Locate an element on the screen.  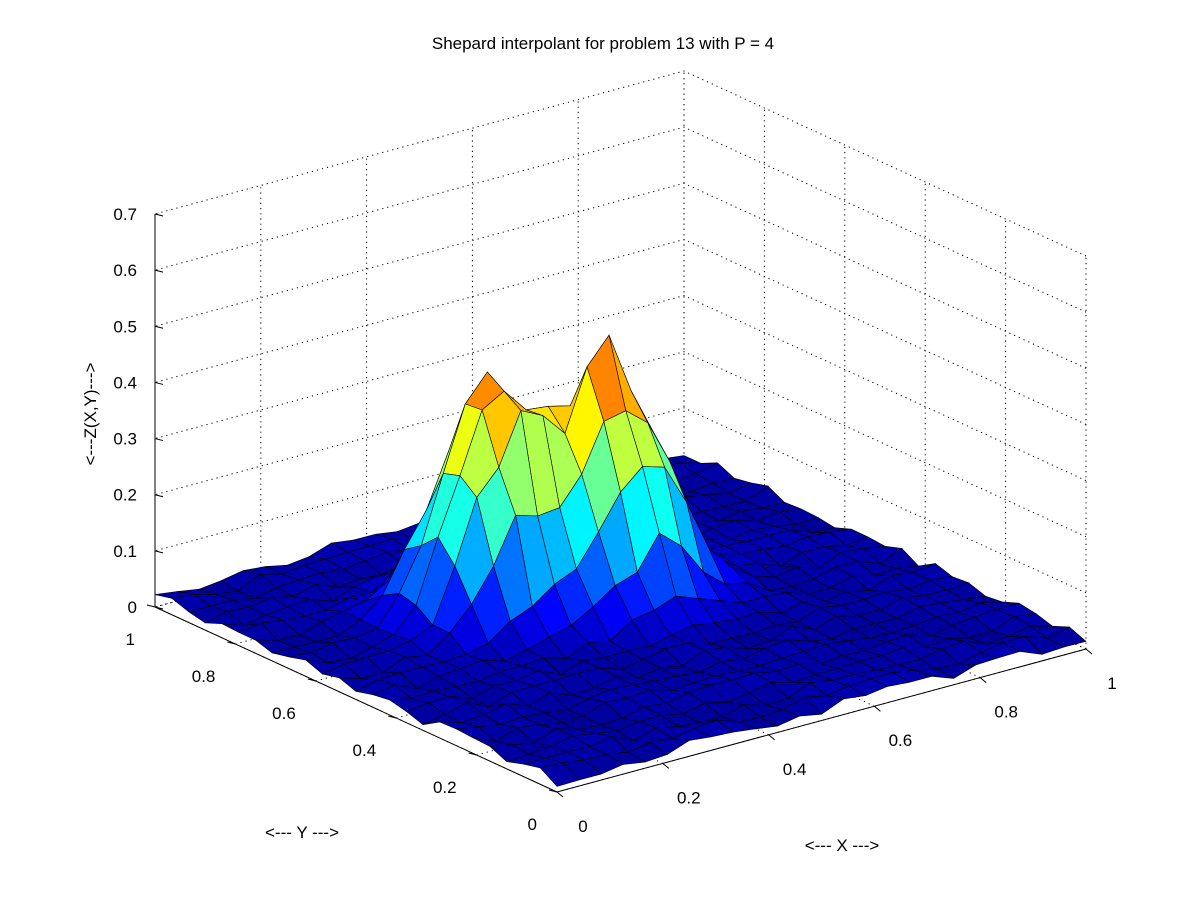
z-tick-label: 0.4 is located at coordinates (125, 382).